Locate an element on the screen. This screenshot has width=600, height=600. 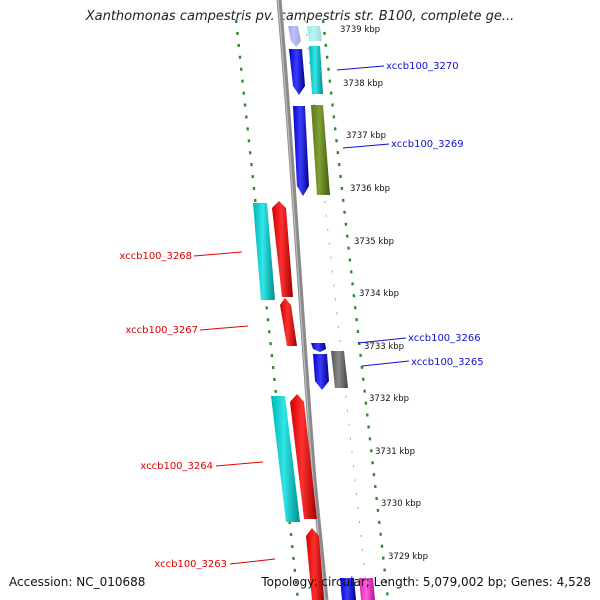
genome-backbone is located at coordinates (302, 300).